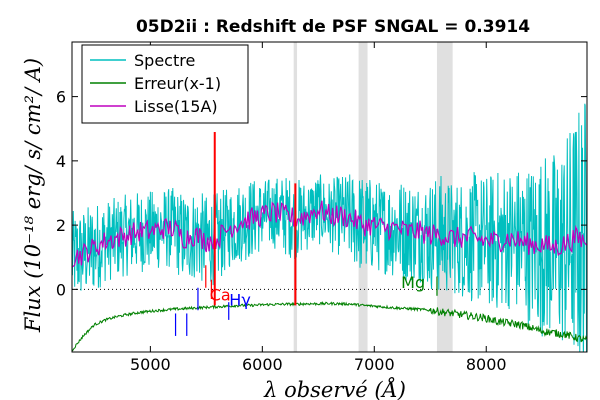  I want to click on annotation-0: Ca, so click(220, 295).